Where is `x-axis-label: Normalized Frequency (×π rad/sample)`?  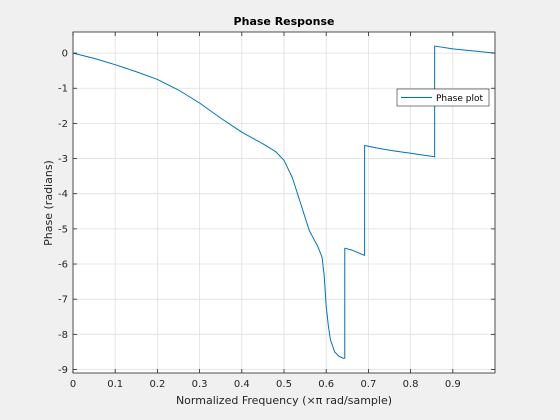 x-axis-label: Normalized Frequency (×π rad/sample) is located at coordinates (284, 400).